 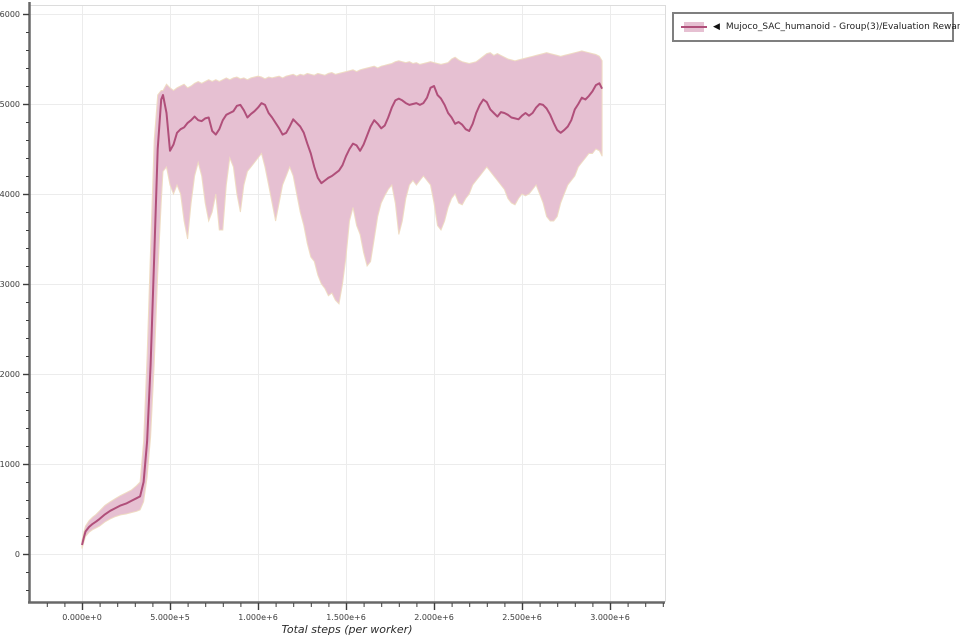 I want to click on y-tick-label: 5000, so click(x=10, y=104).